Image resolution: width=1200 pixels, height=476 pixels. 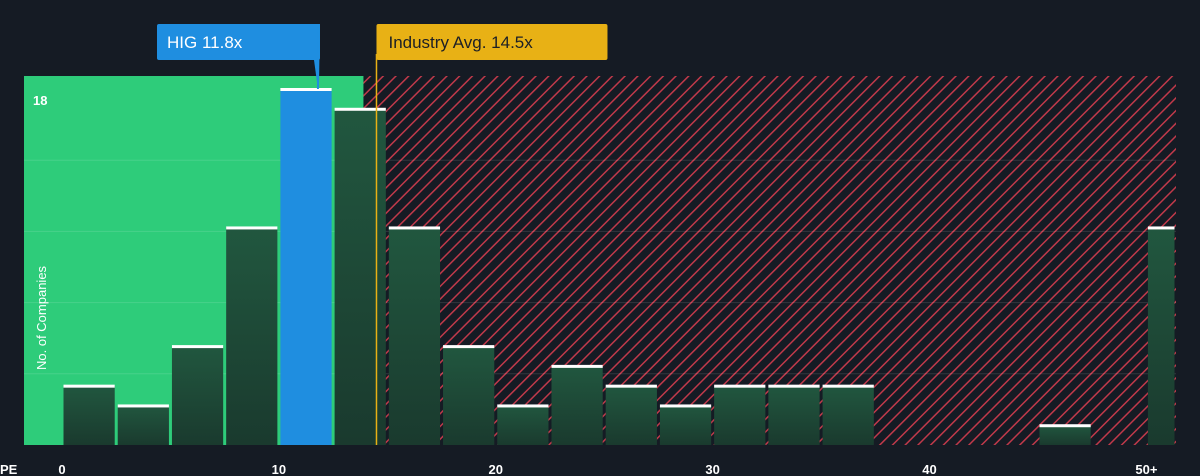 I want to click on x-tick-label: 30, so click(x=712, y=469).